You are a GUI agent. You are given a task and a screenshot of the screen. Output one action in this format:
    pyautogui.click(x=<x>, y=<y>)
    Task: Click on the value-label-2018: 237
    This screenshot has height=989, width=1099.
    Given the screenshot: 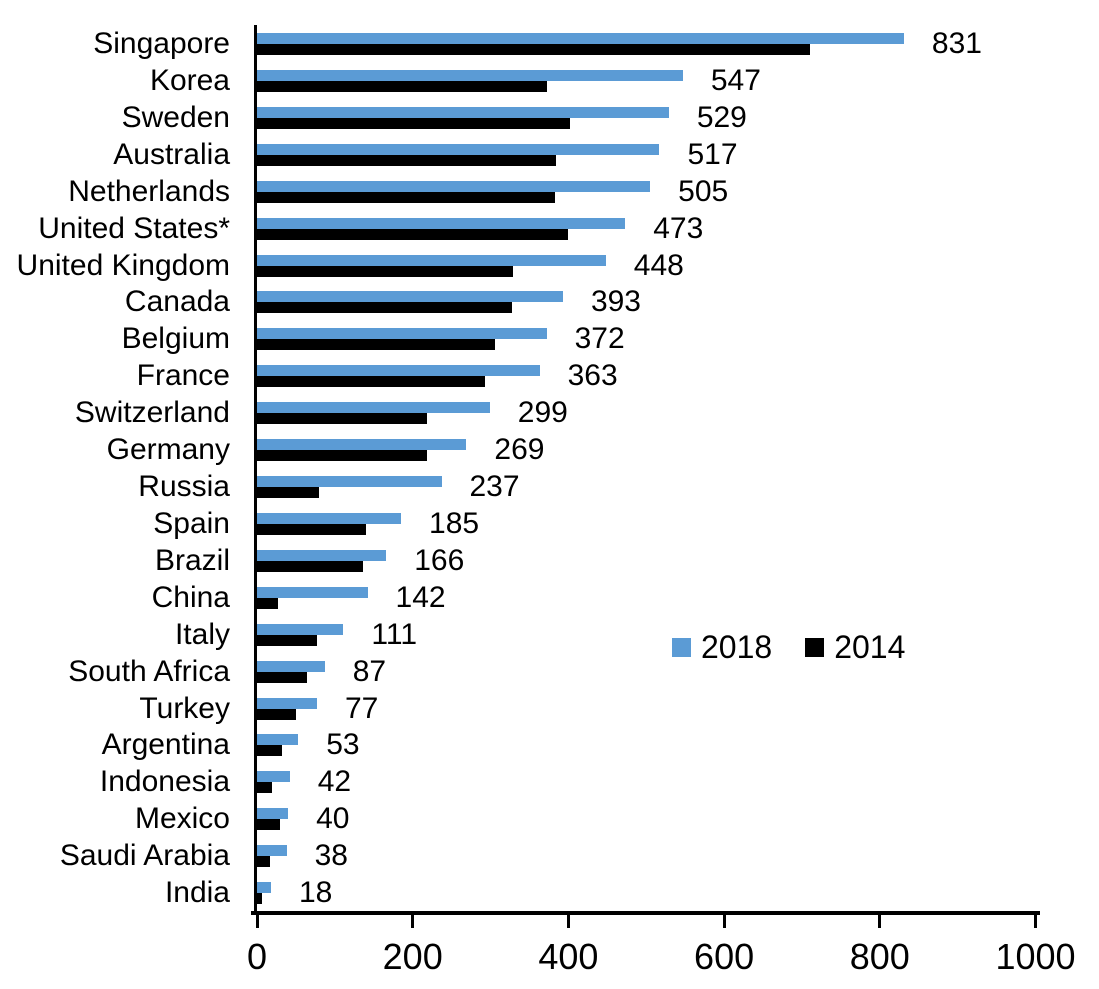 What is the action you would take?
    pyautogui.click(x=494, y=487)
    